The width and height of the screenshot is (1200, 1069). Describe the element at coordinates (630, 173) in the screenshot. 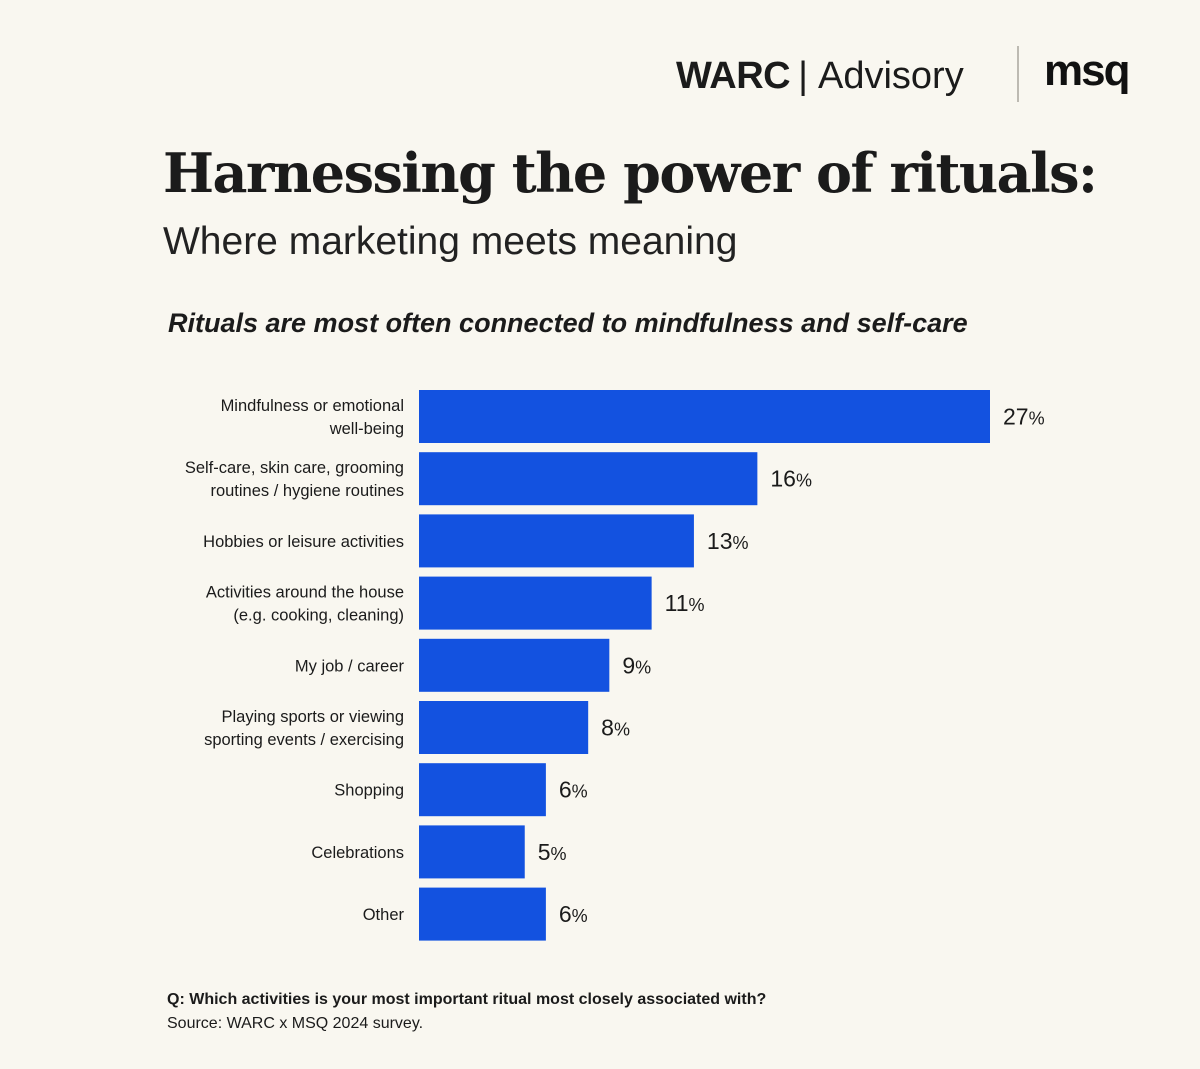

I see `page-title: Harnessing the power of rituals:` at that location.